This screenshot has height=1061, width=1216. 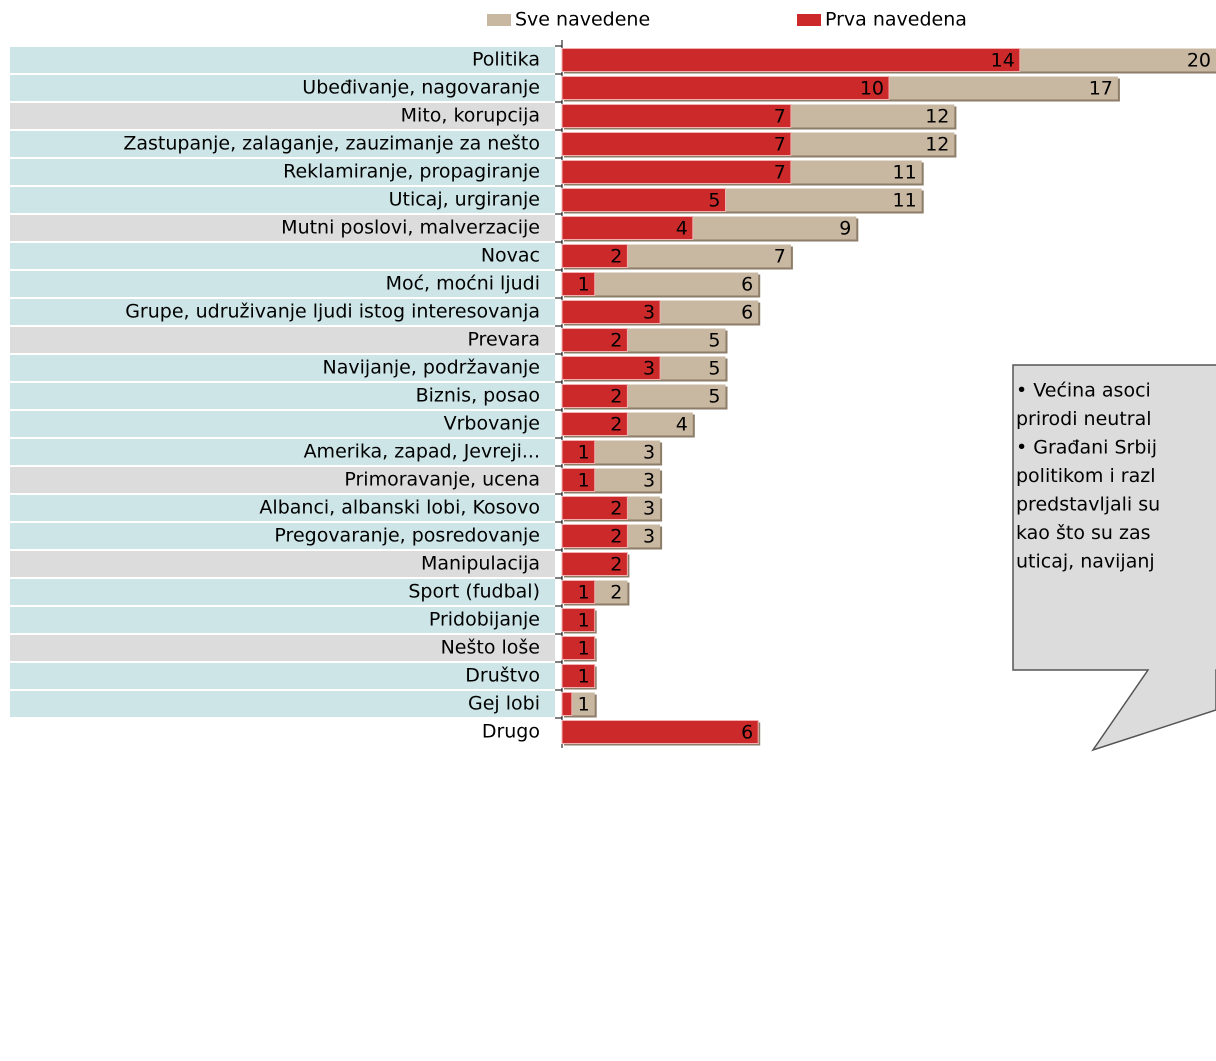 What do you see at coordinates (510, 256) in the screenshot?
I see `category-label: Novac` at bounding box center [510, 256].